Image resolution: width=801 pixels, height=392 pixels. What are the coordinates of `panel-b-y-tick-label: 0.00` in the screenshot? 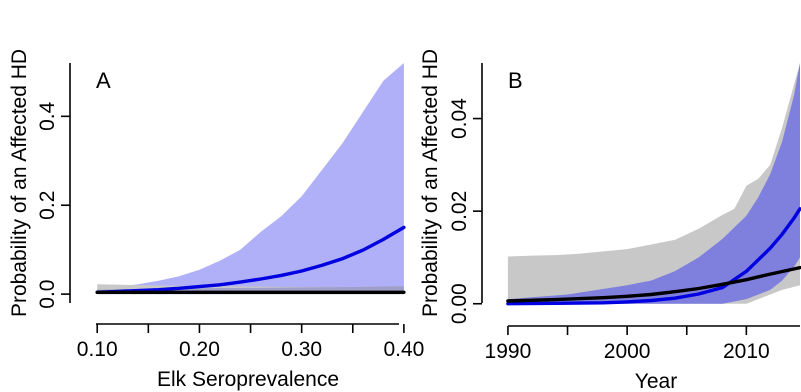 It's located at (459, 303).